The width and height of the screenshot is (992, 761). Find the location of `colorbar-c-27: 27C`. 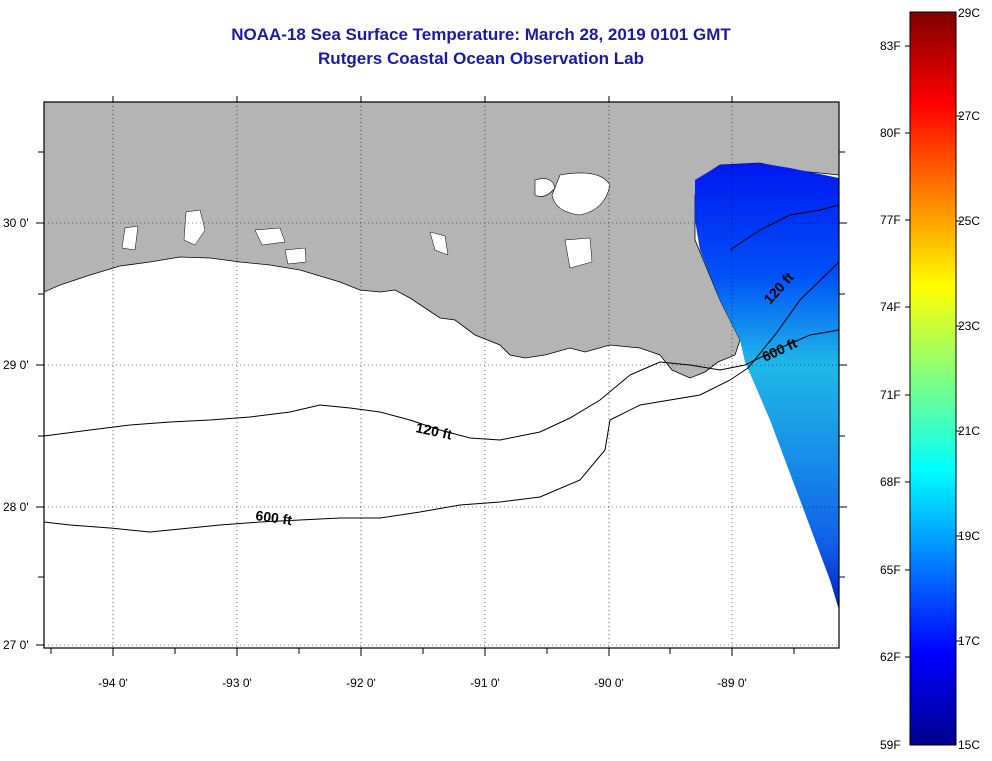

colorbar-c-27: 27C is located at coordinates (969, 116).